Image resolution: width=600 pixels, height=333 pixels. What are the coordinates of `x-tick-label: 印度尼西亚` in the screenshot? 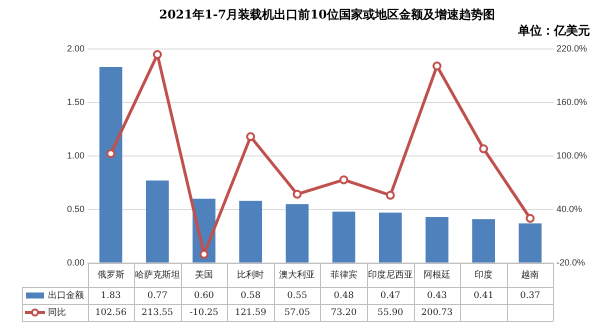 It's located at (390, 274).